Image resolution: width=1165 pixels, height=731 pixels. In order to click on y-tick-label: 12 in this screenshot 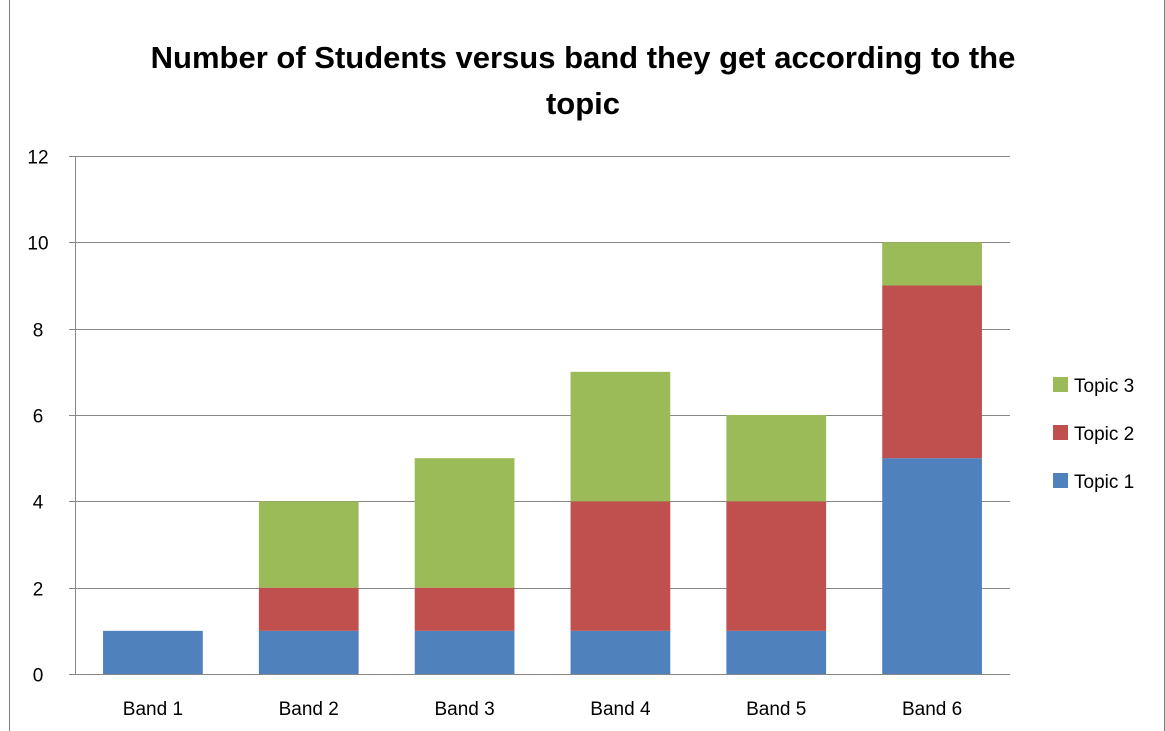, I will do `click(37, 158)`.